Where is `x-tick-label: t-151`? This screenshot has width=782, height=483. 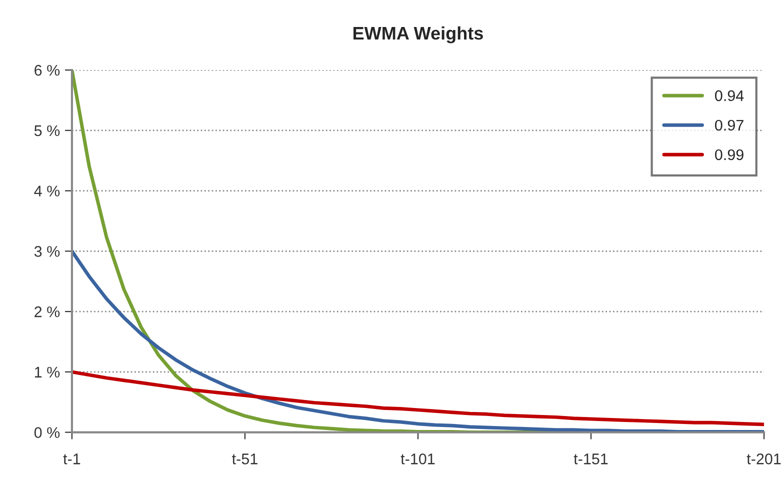
x-tick-label: t-151 is located at coordinates (591, 459).